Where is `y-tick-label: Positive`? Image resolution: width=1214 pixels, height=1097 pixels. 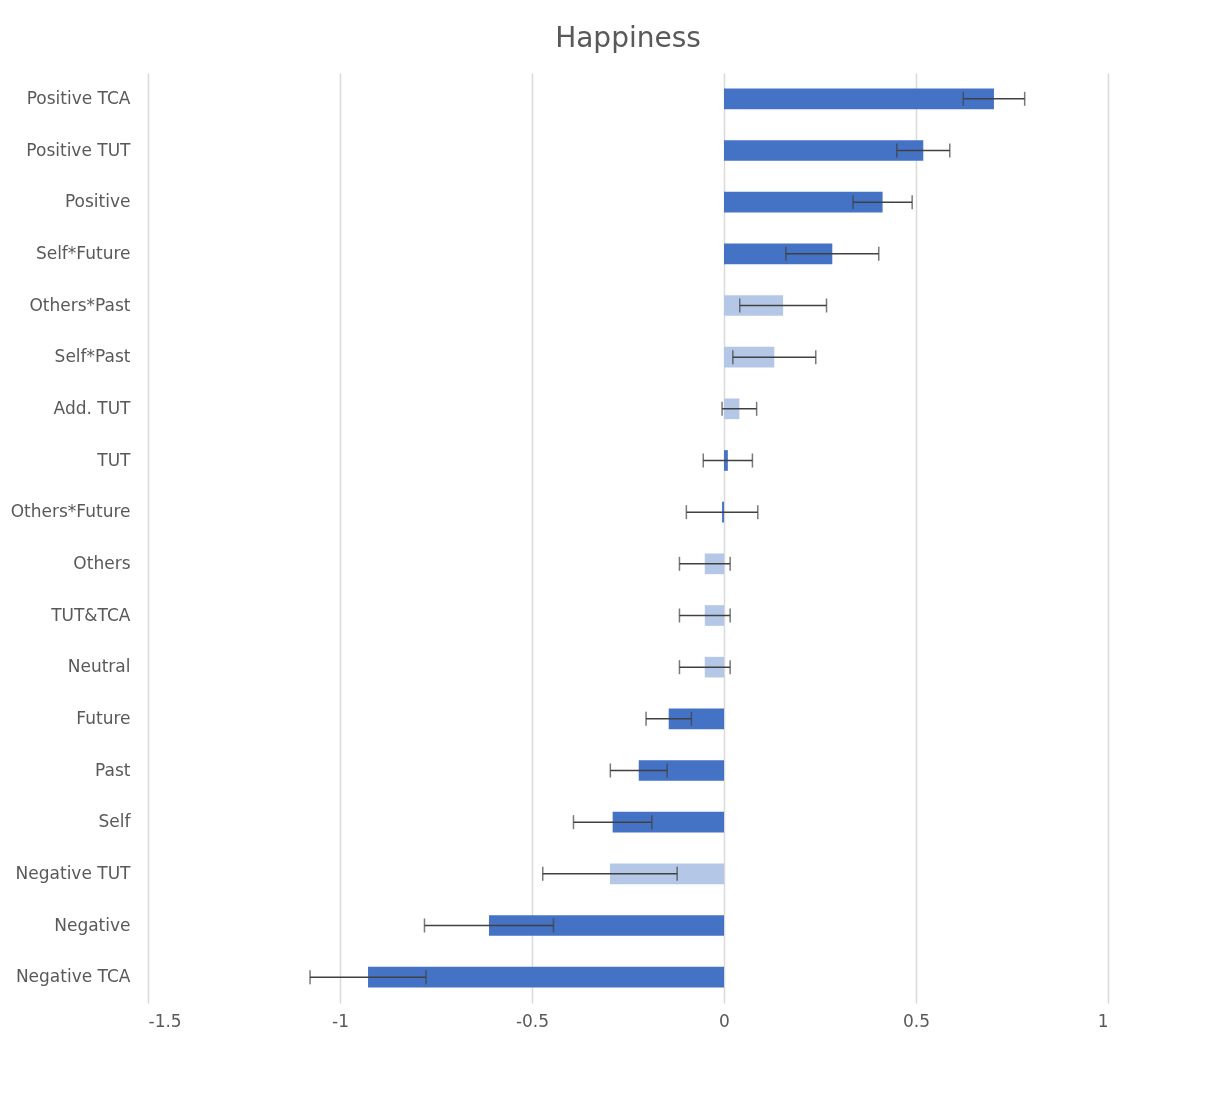
y-tick-label: Positive is located at coordinates (97, 201).